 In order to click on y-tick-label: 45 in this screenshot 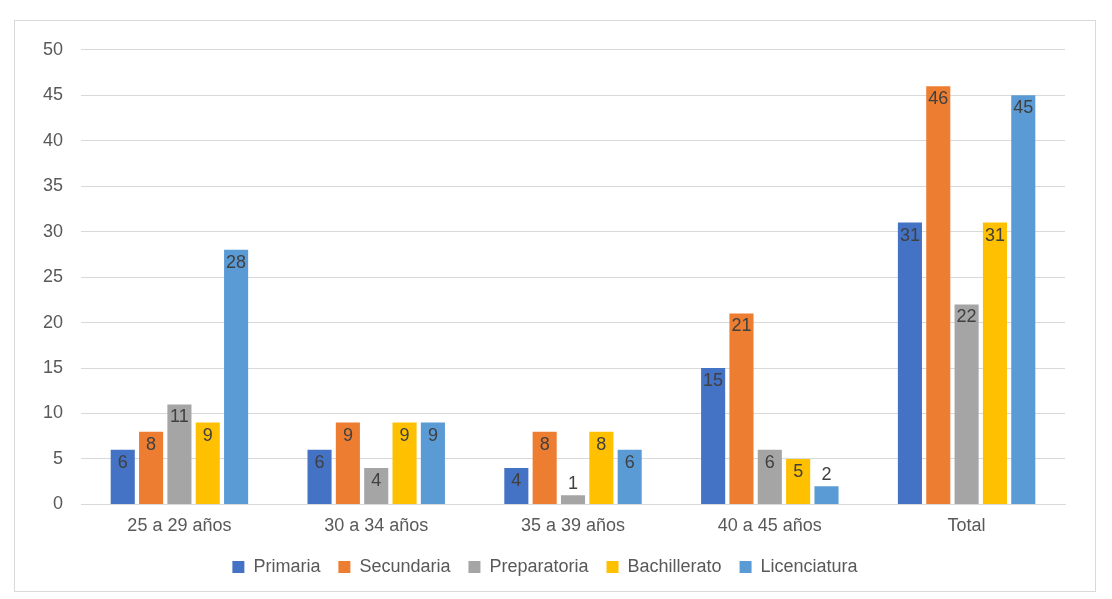, I will do `click(53, 94)`.